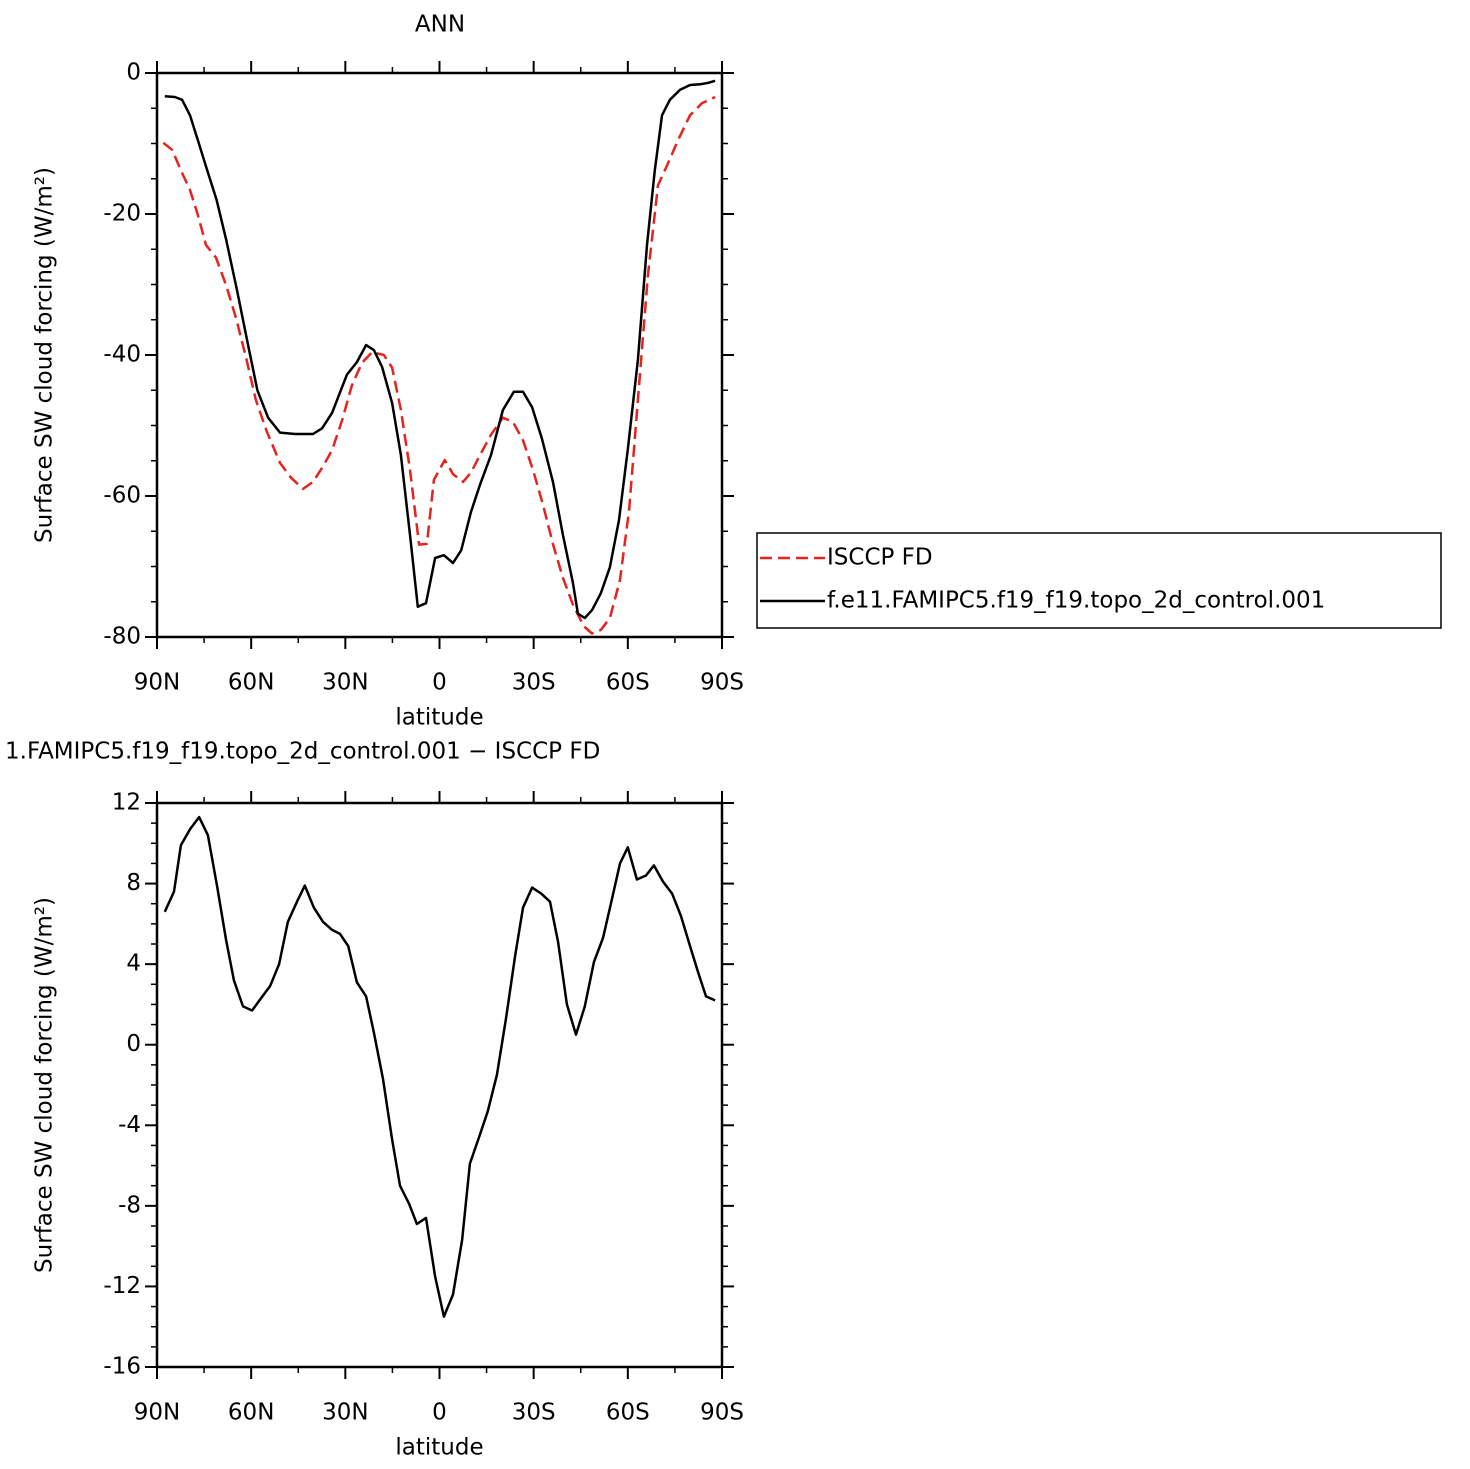 This screenshot has width=1470, height=1469. Describe the element at coordinates (122, 1286) in the screenshot. I see `y-tick-label: -12` at that location.